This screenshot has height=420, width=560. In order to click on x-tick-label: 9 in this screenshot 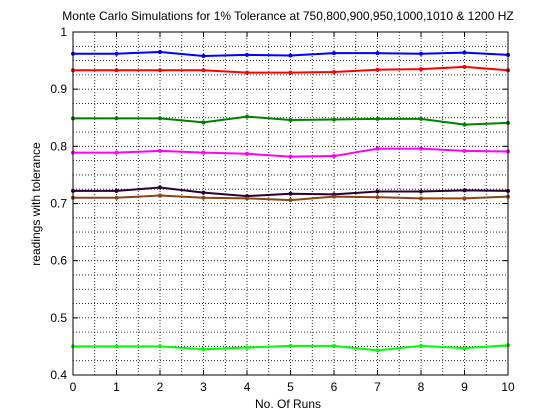, I will do `click(464, 387)`.